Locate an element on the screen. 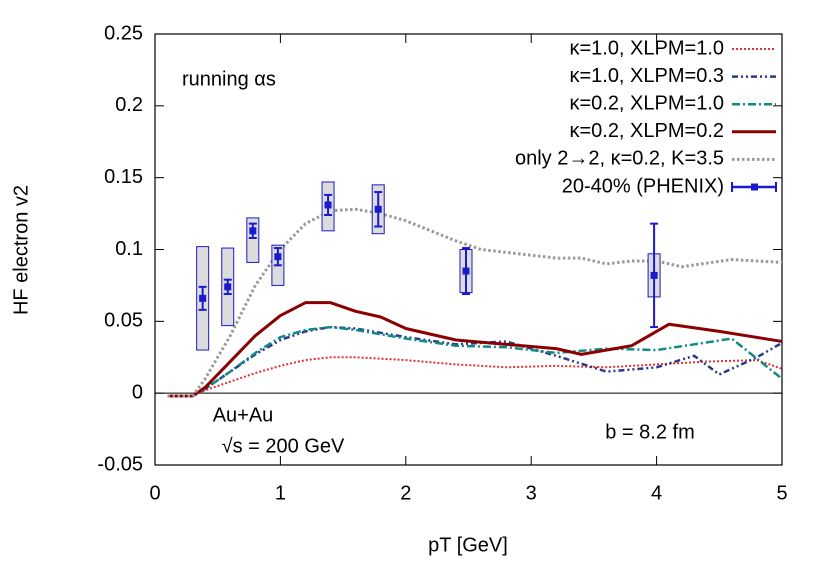 The image size is (830, 581). y-tick-label: 0.25 is located at coordinates (123, 33).